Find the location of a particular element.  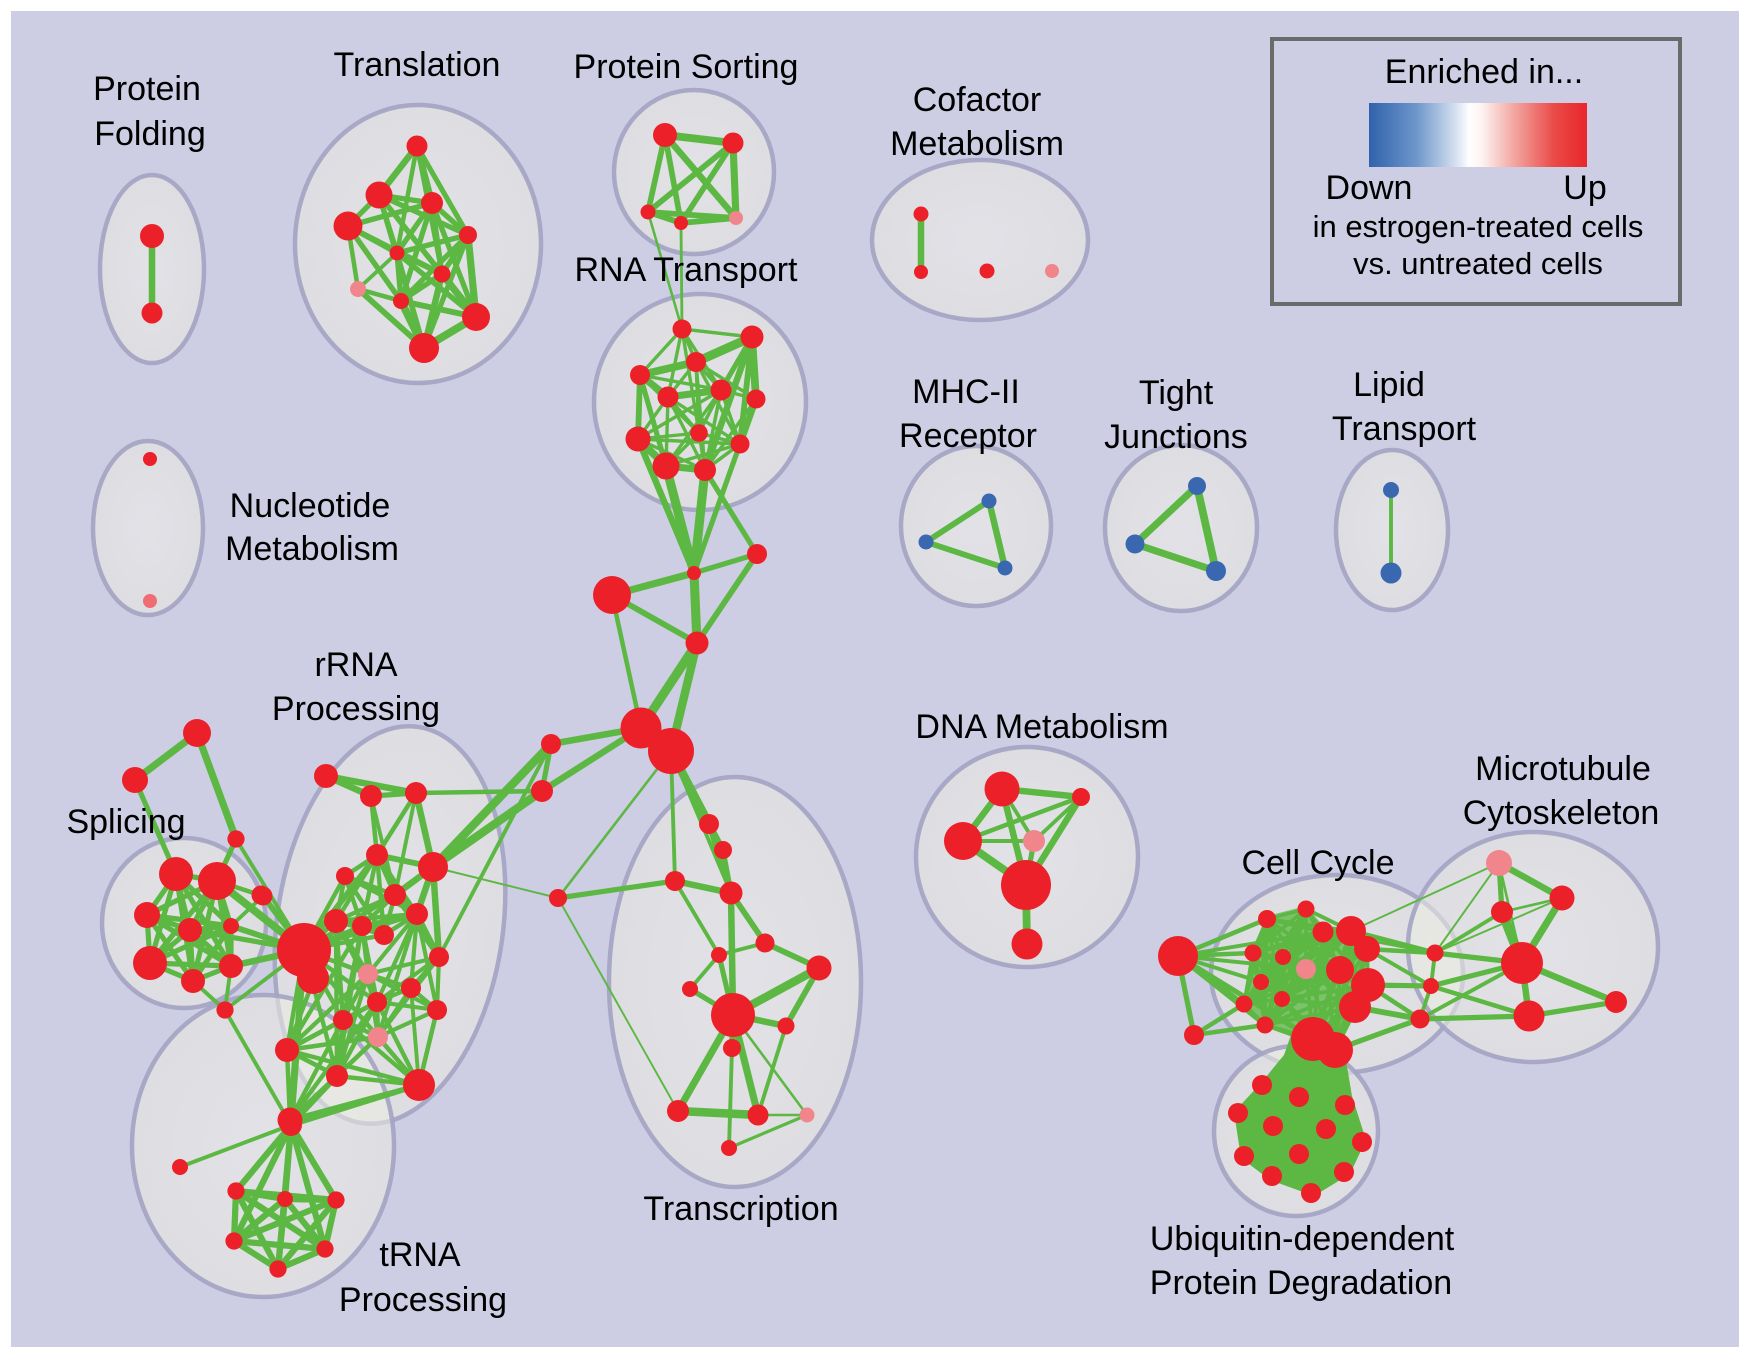

svg-text: Transcription is located at coordinates (740, 1209).